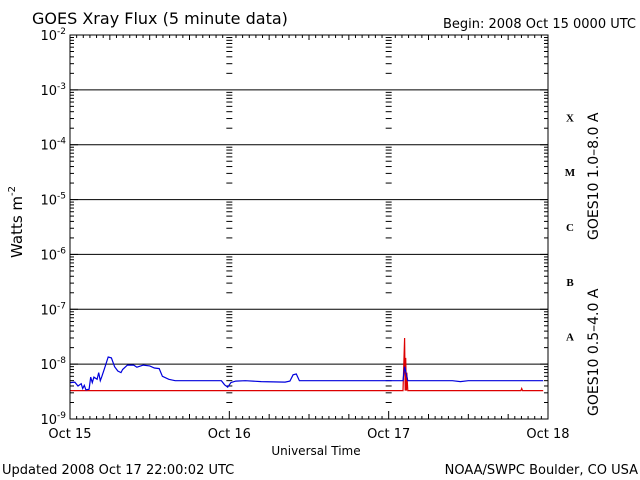 This screenshot has height=480, width=640. Describe the element at coordinates (570, 118) in the screenshot. I see `flare-class-label: X` at that location.